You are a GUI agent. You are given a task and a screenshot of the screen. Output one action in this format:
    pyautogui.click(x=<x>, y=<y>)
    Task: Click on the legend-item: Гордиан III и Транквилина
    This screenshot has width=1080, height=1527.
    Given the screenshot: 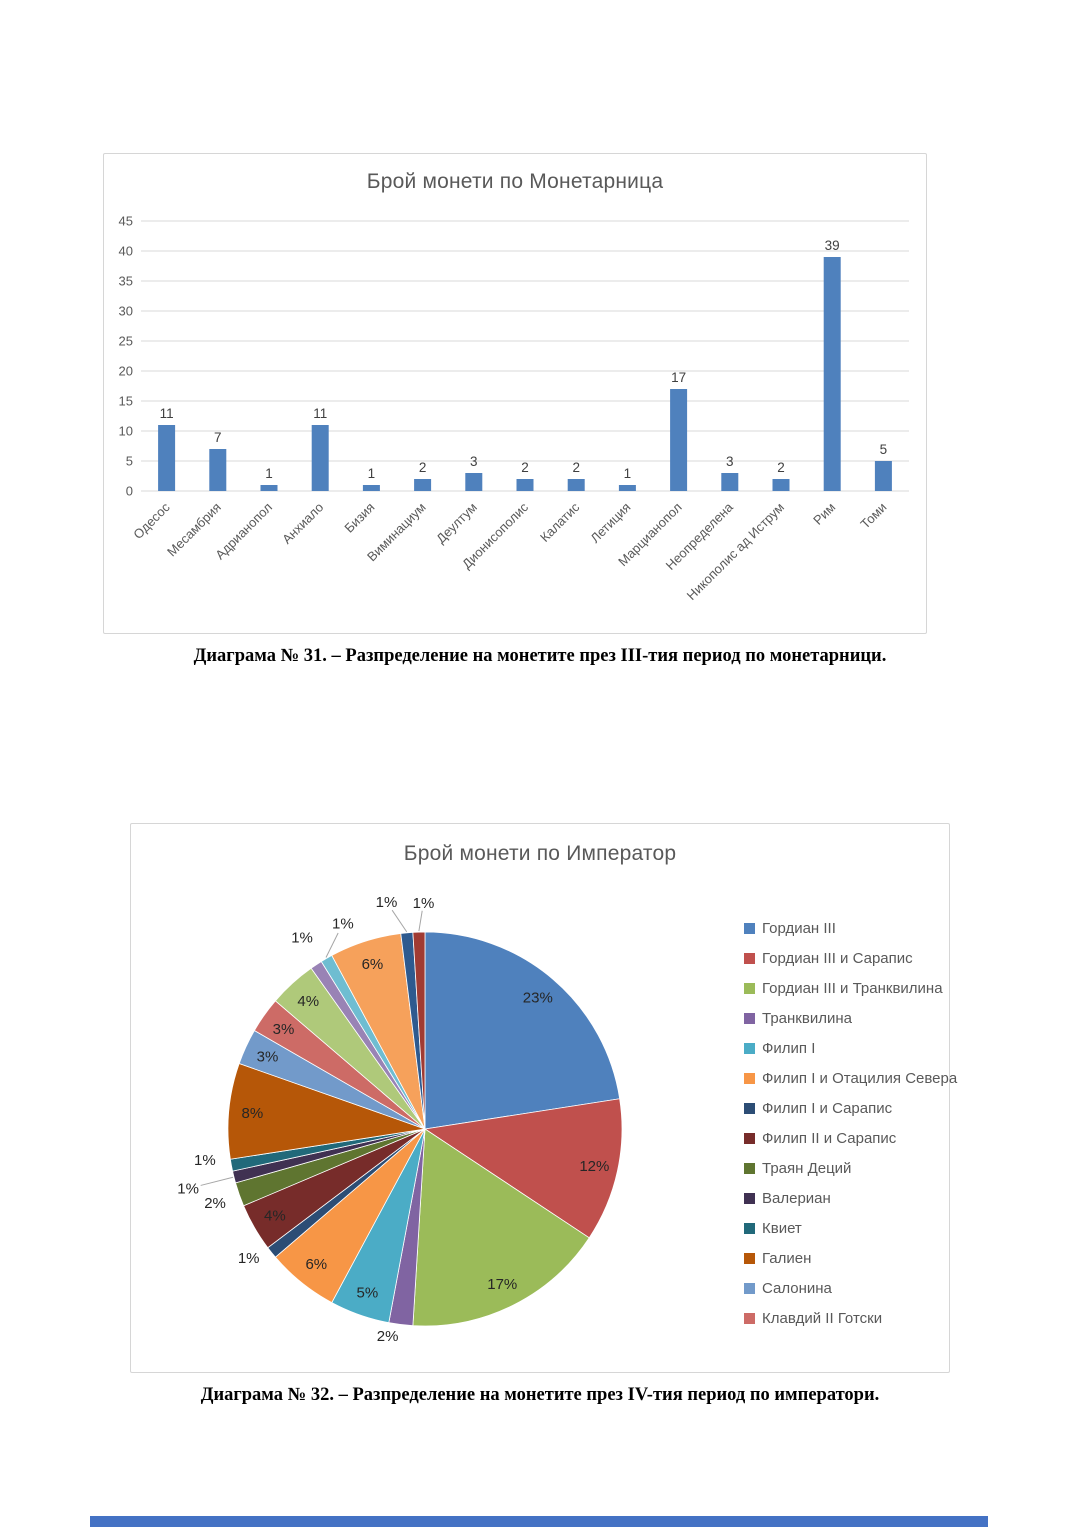 What is the action you would take?
    pyautogui.click(x=850, y=988)
    